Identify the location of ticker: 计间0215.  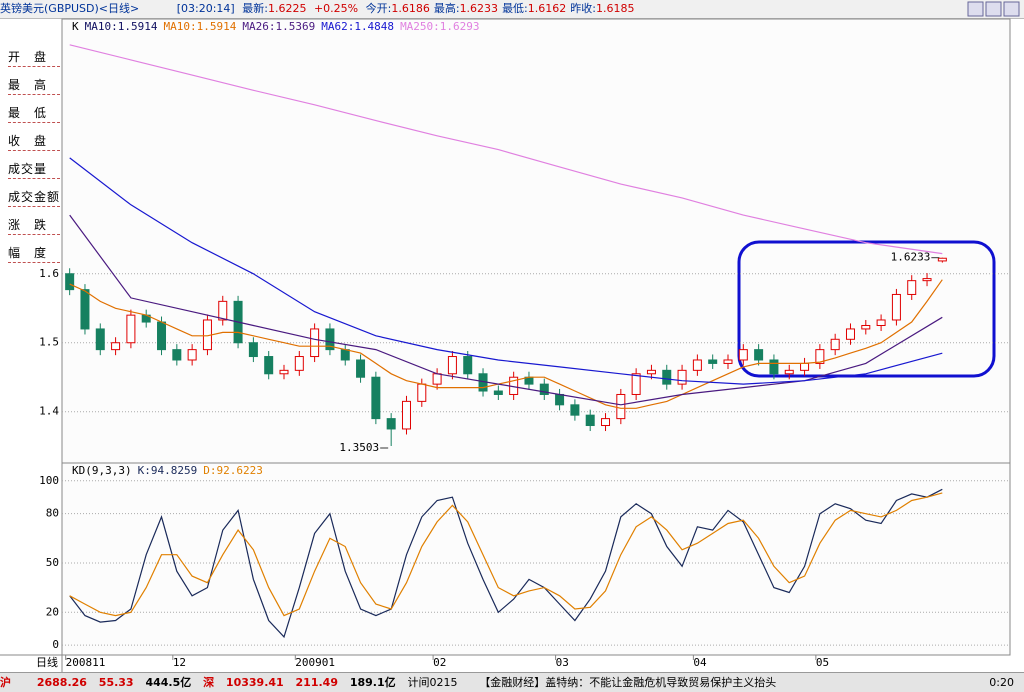
(432, 682).